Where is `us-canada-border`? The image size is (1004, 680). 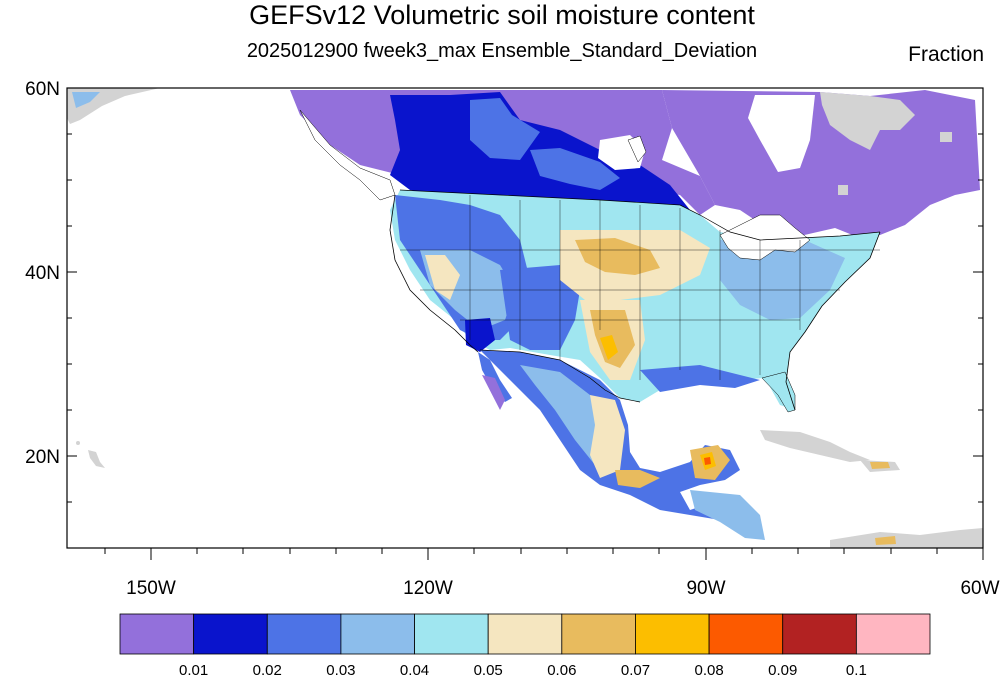 us-canada-border is located at coordinates (640, 215).